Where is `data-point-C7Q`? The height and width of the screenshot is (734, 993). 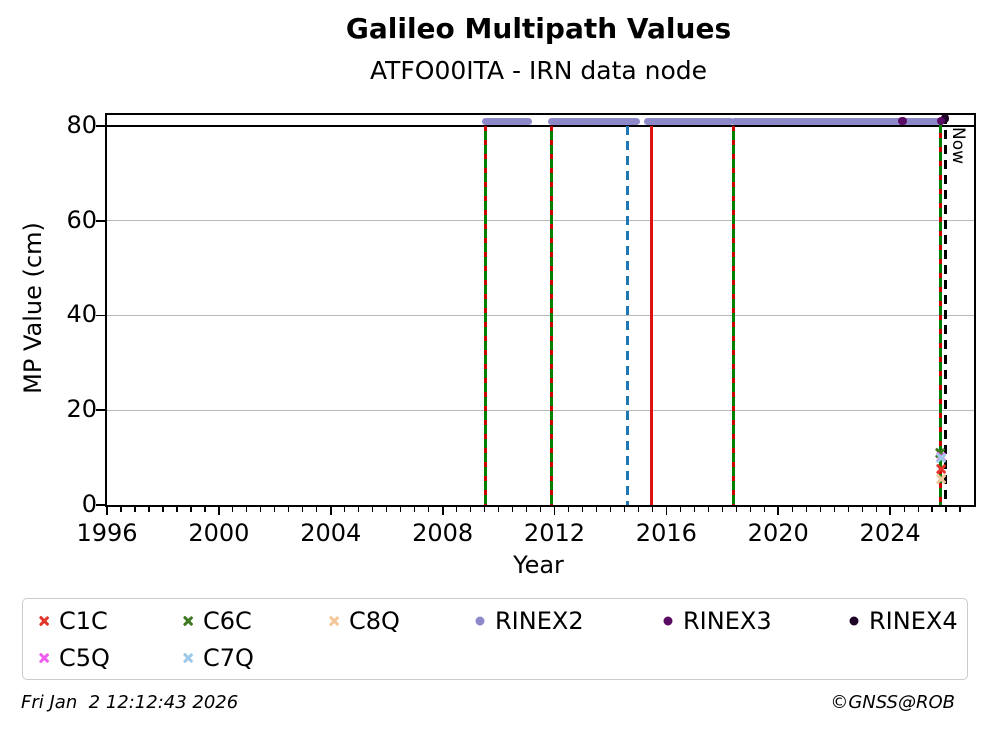
data-point-C7Q is located at coordinates (941, 458).